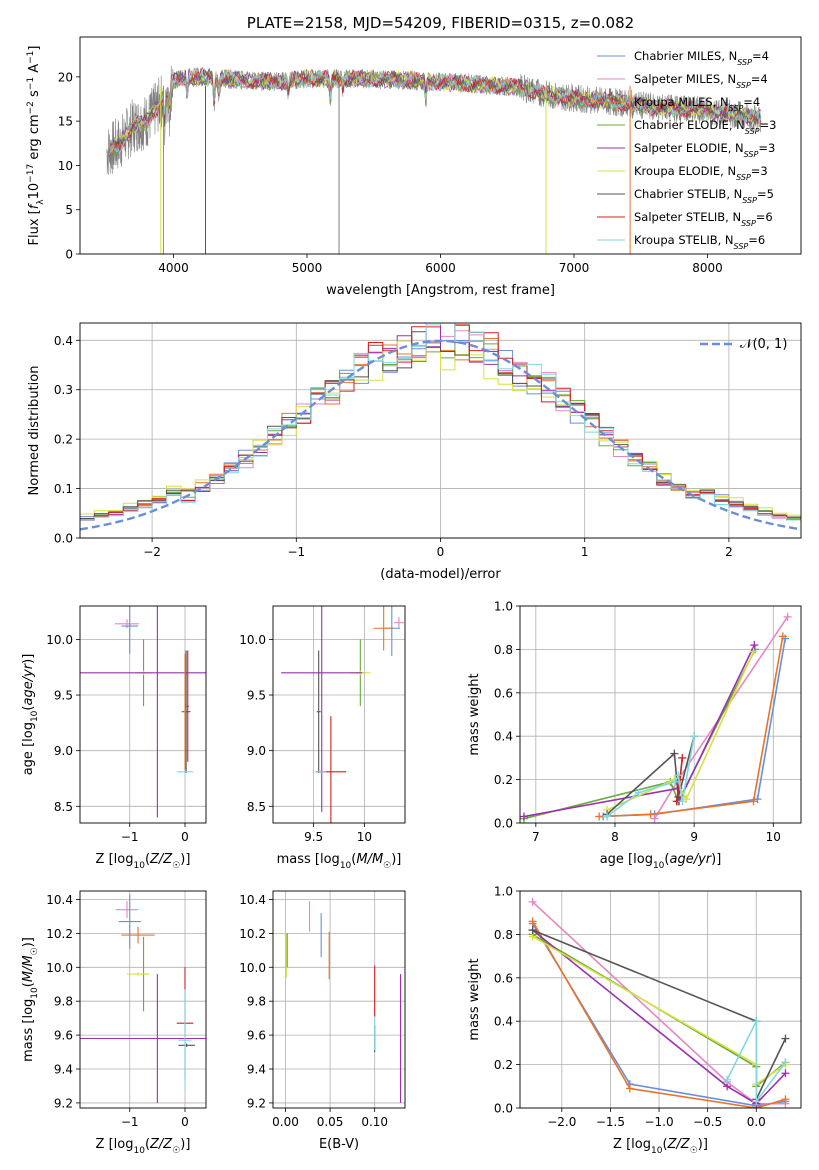 The height and width of the screenshot is (1170, 819). What do you see at coordinates (690, 859) in the screenshot?
I see `label-part: age/yr` at bounding box center [690, 859].